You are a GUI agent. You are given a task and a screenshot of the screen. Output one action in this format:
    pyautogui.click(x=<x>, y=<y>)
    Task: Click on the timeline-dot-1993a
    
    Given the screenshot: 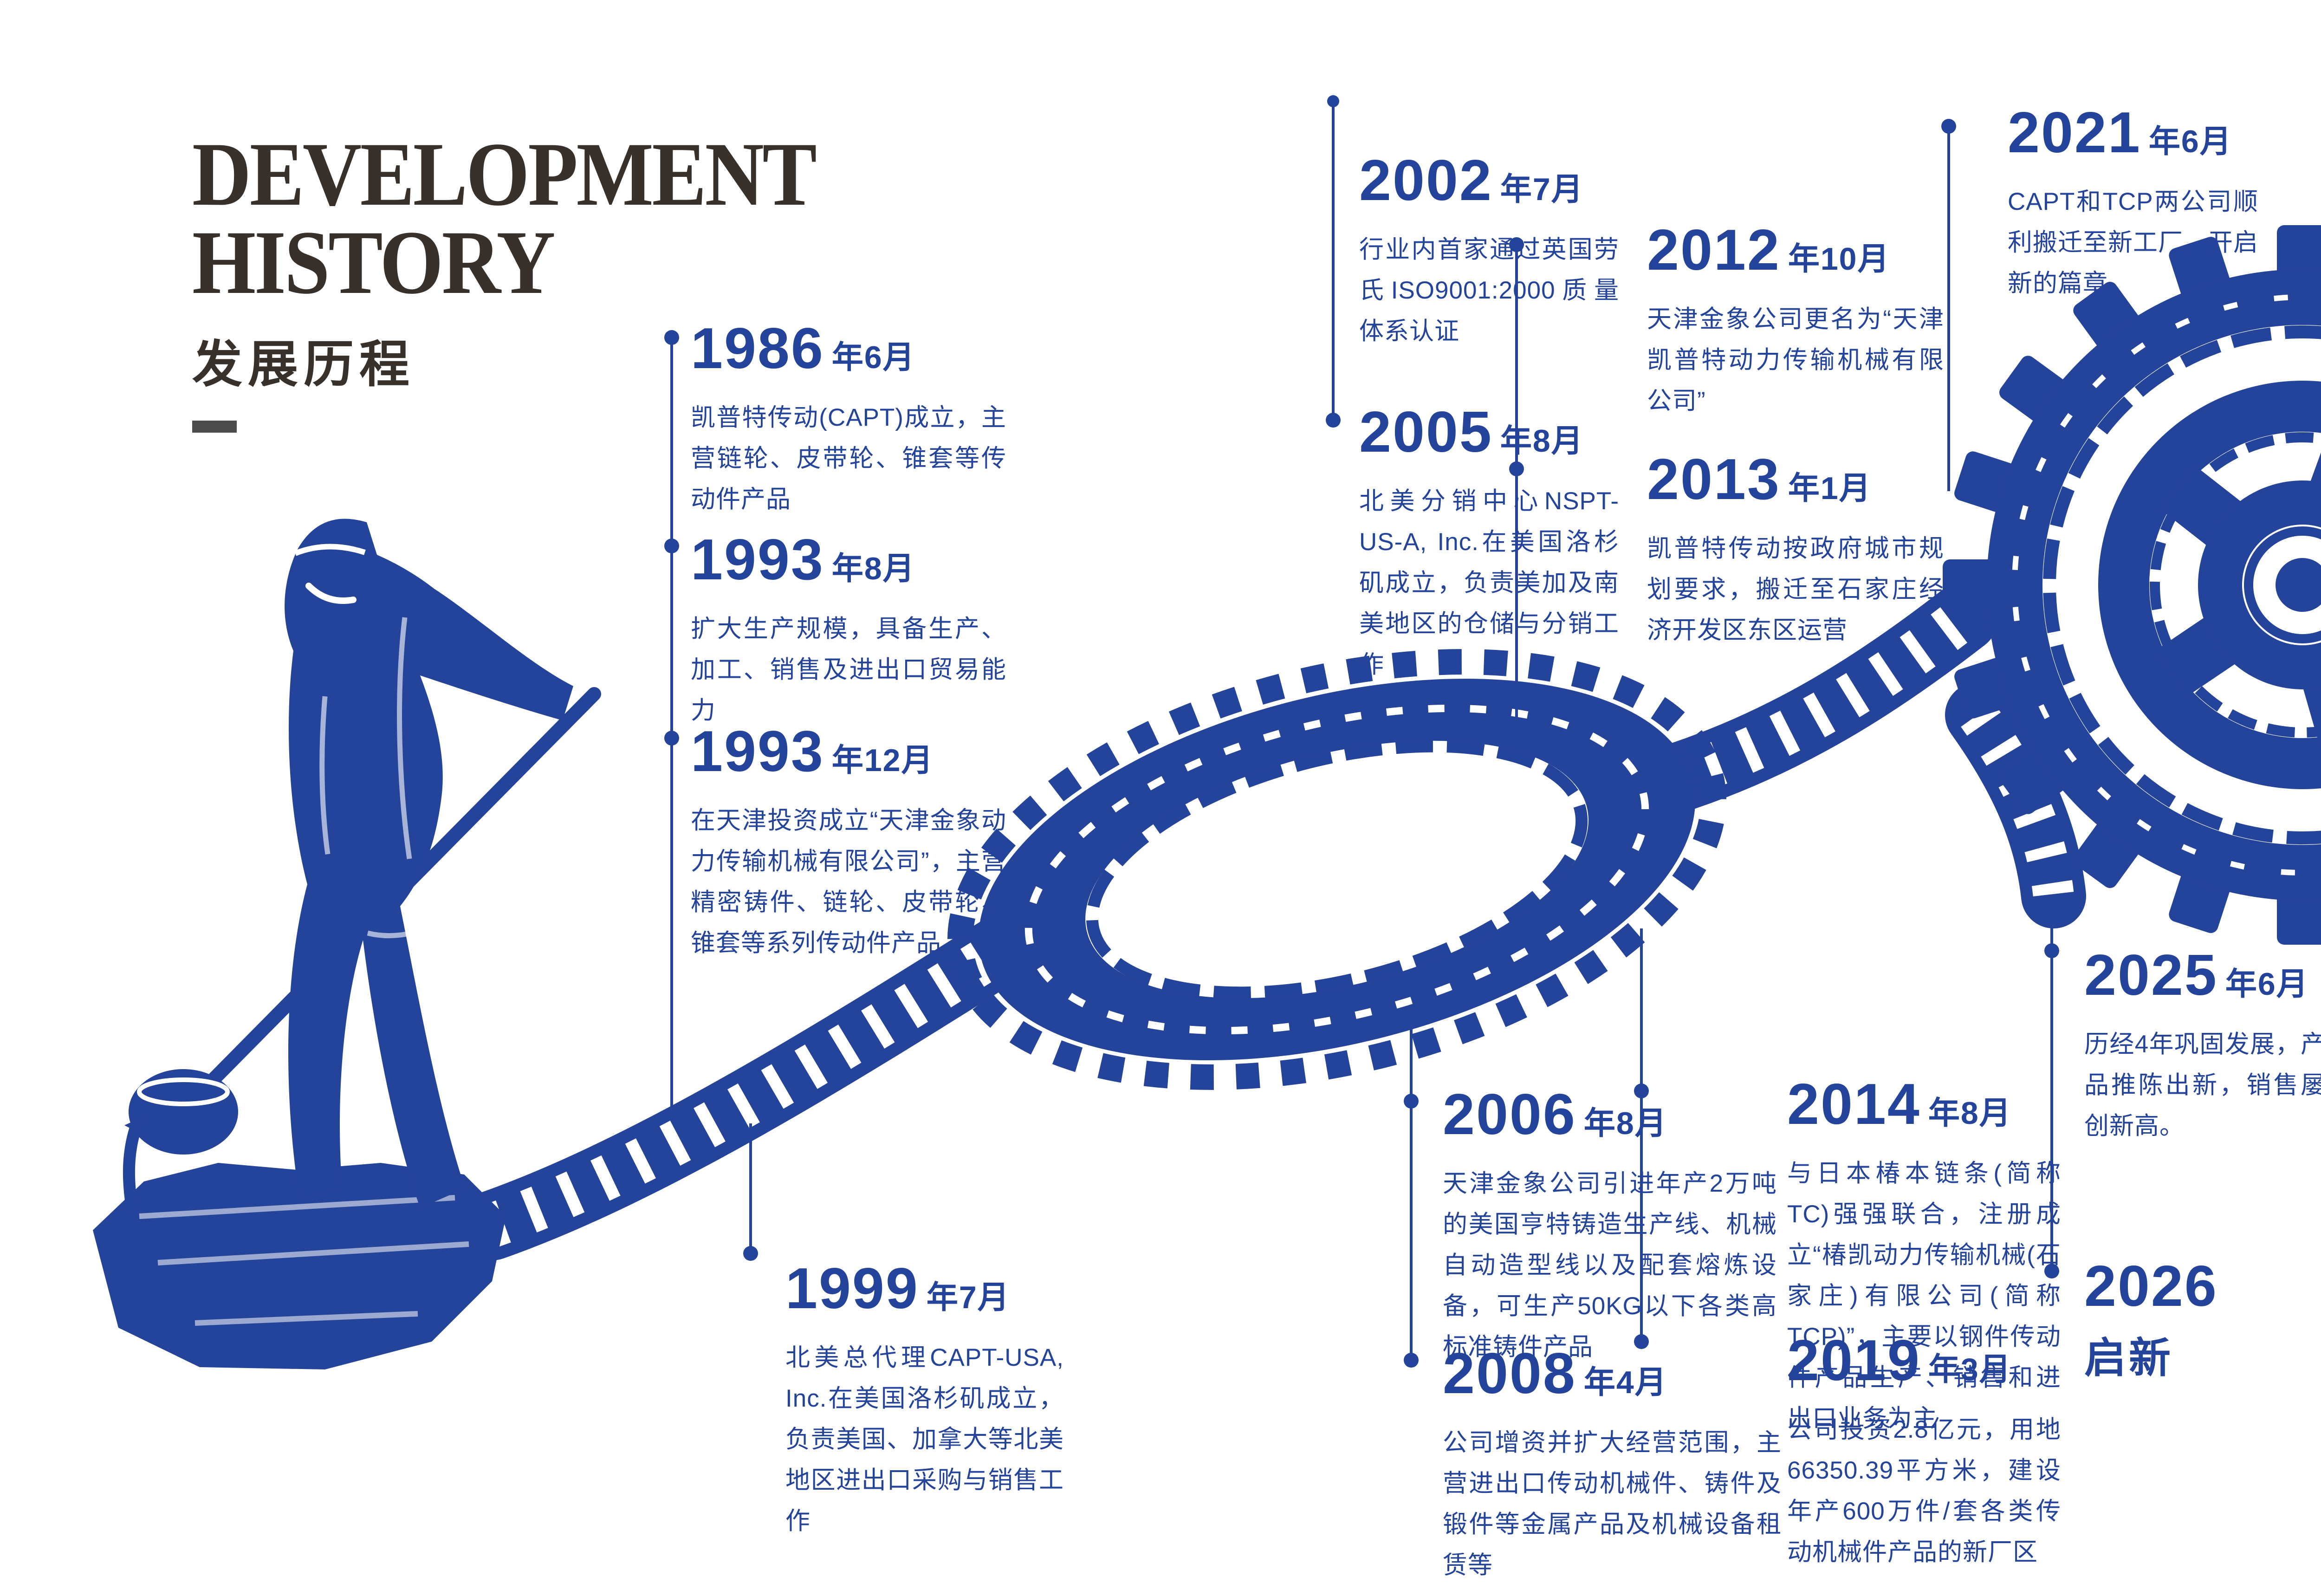 What is the action you would take?
    pyautogui.click(x=672, y=545)
    